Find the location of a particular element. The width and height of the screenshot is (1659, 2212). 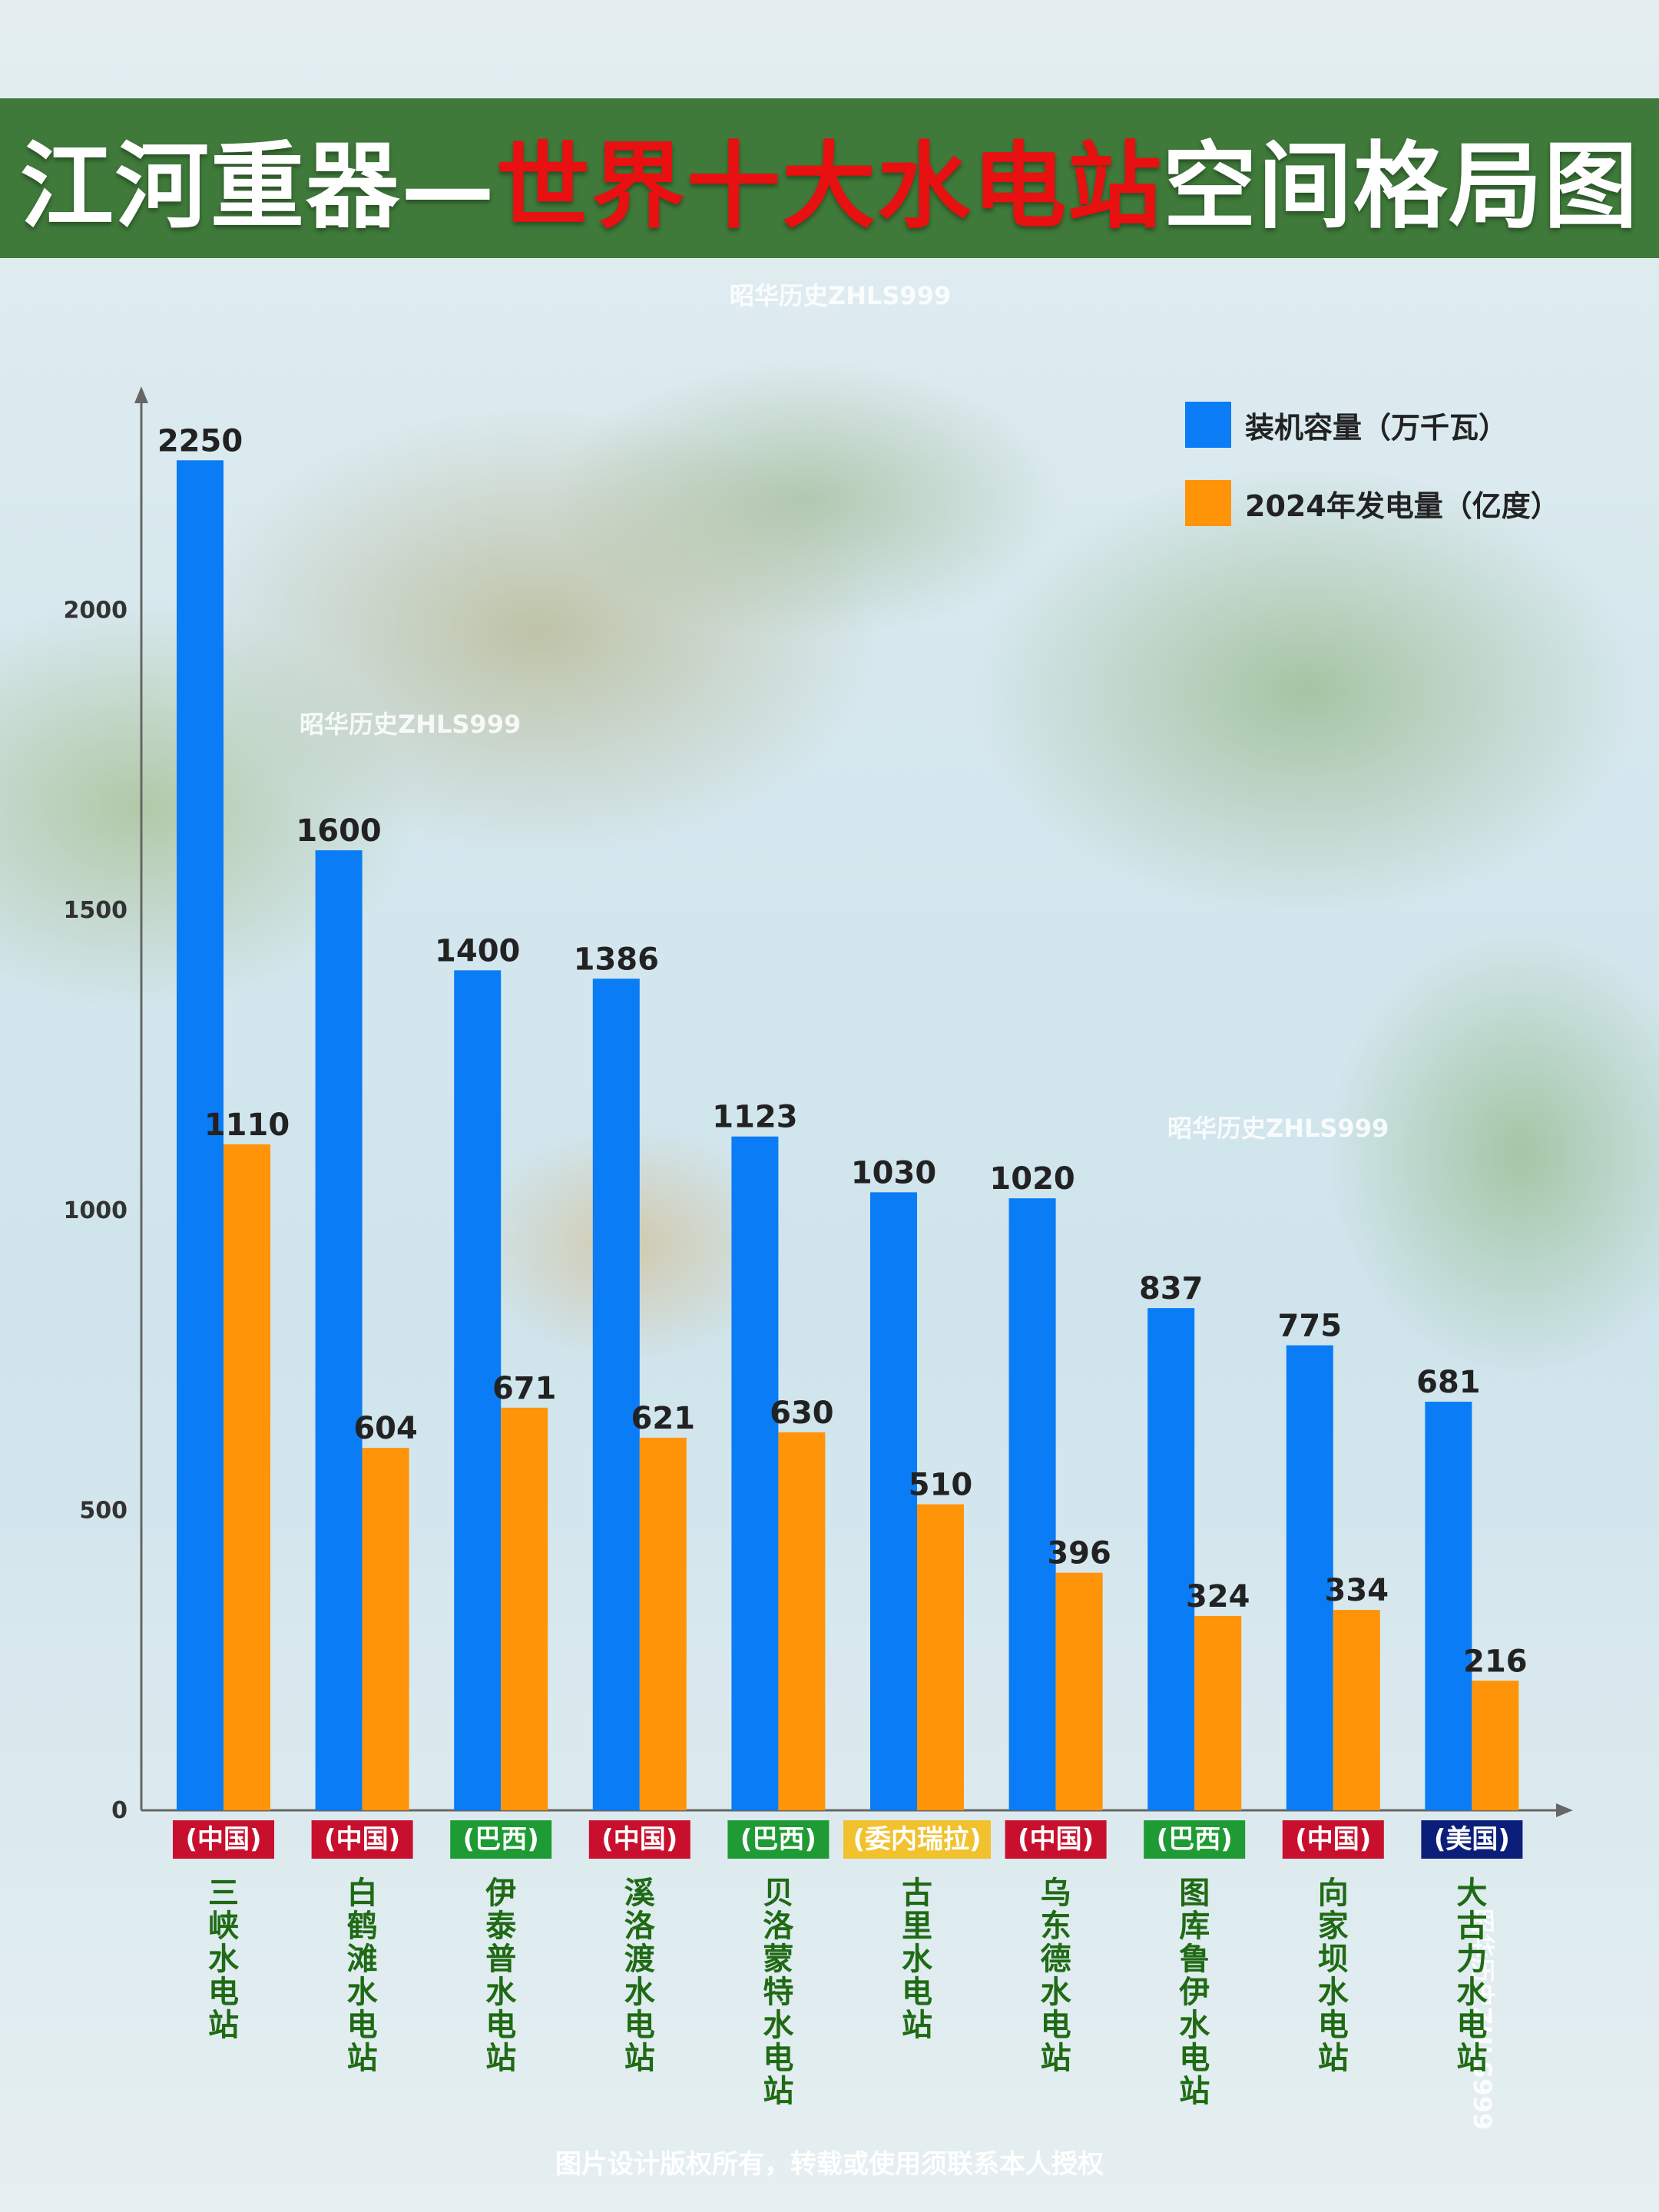

country-label: (美国) is located at coordinates (1472, 1839).